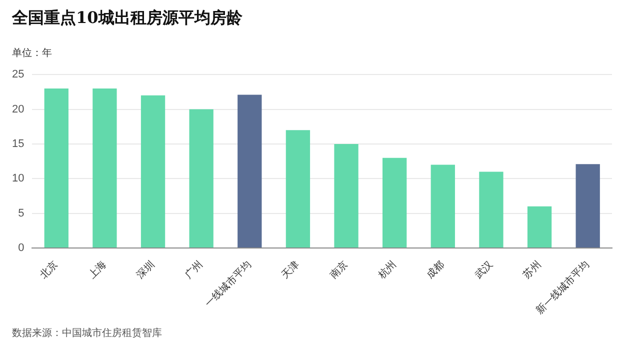 The width and height of the screenshot is (624, 344). I want to click on y-axis-title: 单位：年, so click(32, 53).